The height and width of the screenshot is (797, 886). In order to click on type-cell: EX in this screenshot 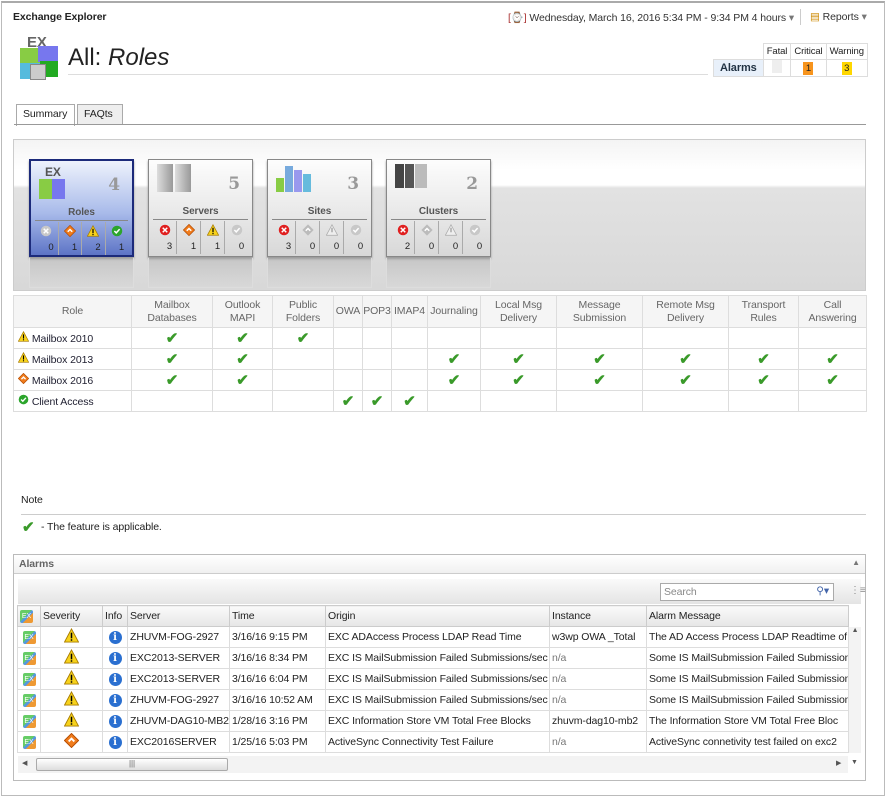, I will do `click(29, 700)`.